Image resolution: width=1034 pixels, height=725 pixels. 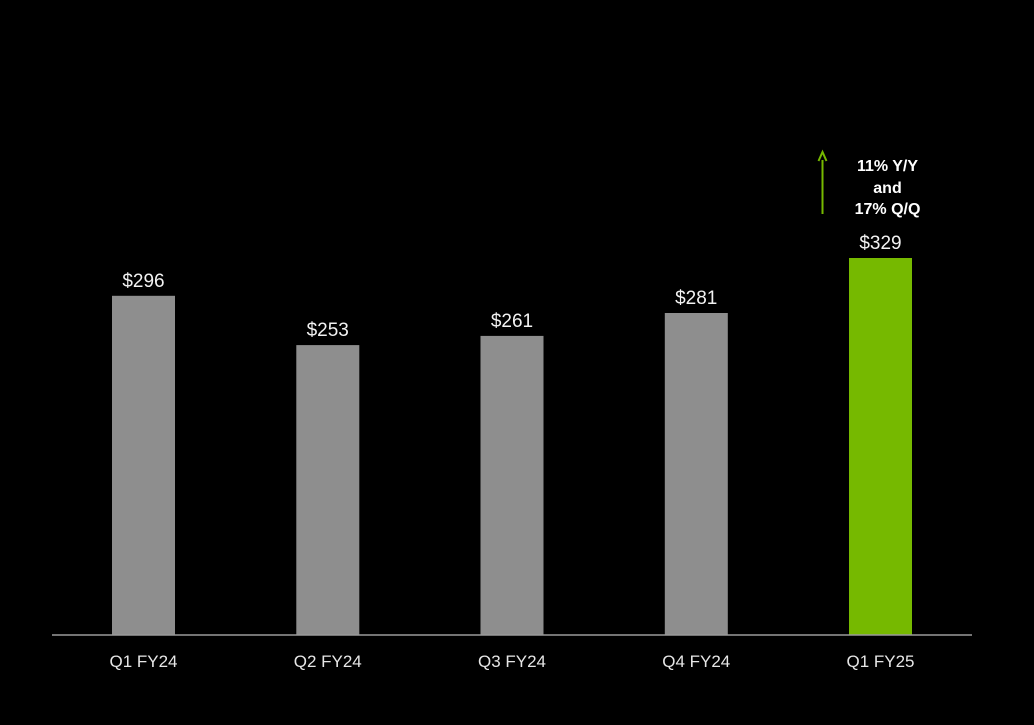 I want to click on x-axis-ticks-layer: Q1 FY24 Q2 FY24 Q3 FY24 Q4 FY24 Q1 FY25, so click(x=511, y=661).